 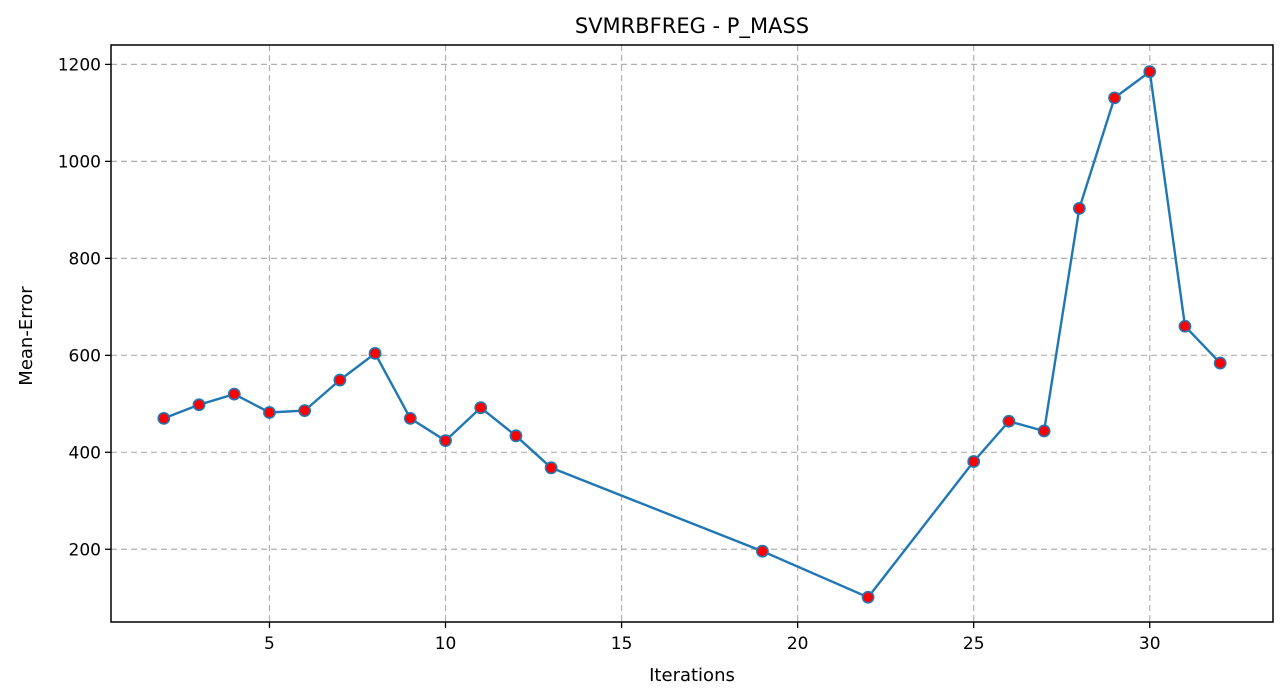 I want to click on x-axis-label: Iterations, so click(x=692, y=675).